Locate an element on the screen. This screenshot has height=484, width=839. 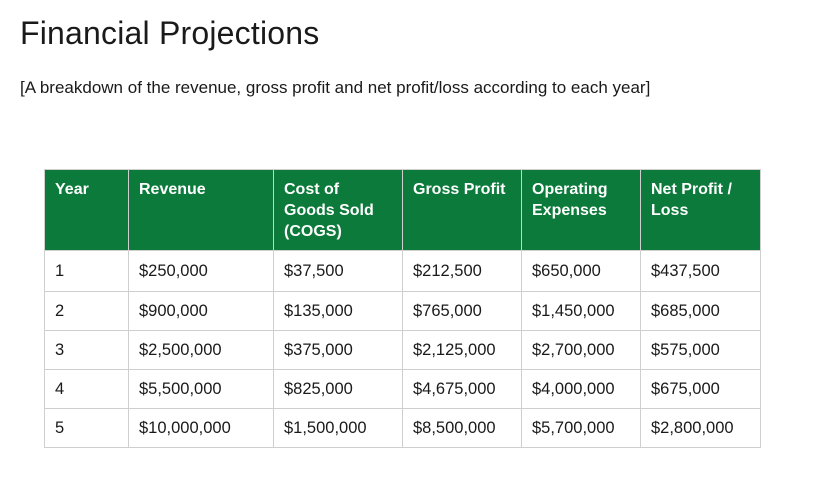
cell-gross-profit: $8,500,000 is located at coordinates (462, 428).